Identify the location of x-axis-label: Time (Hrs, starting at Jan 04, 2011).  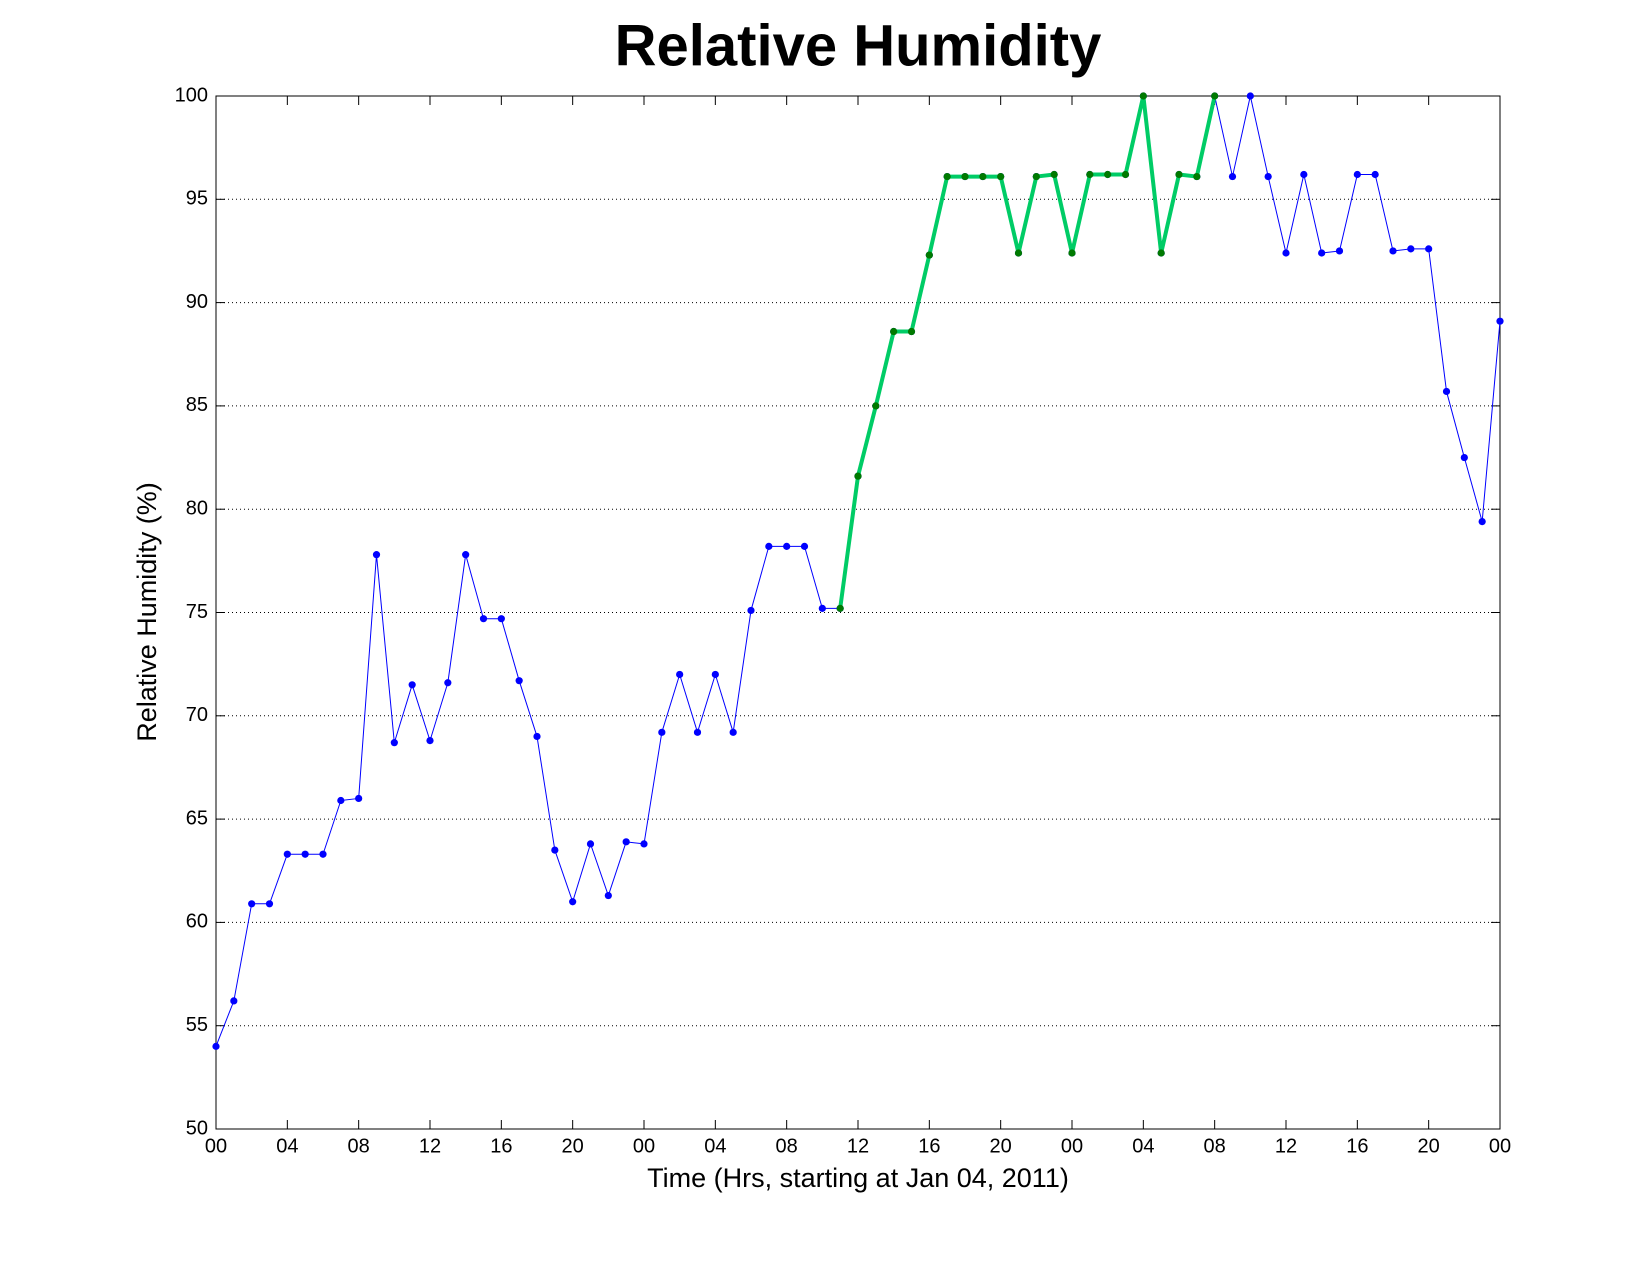
(858, 1178).